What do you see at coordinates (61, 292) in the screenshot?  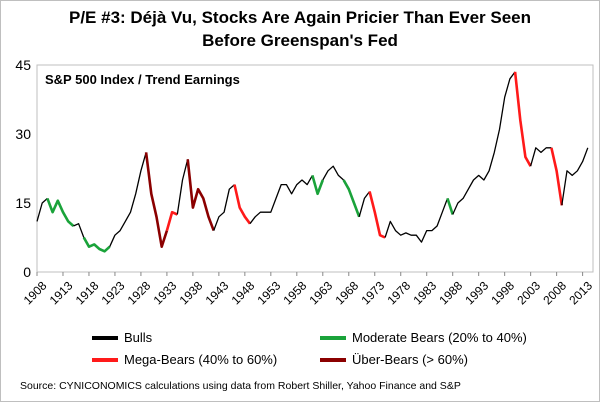 I see `x-tick-label: 1913` at bounding box center [61, 292].